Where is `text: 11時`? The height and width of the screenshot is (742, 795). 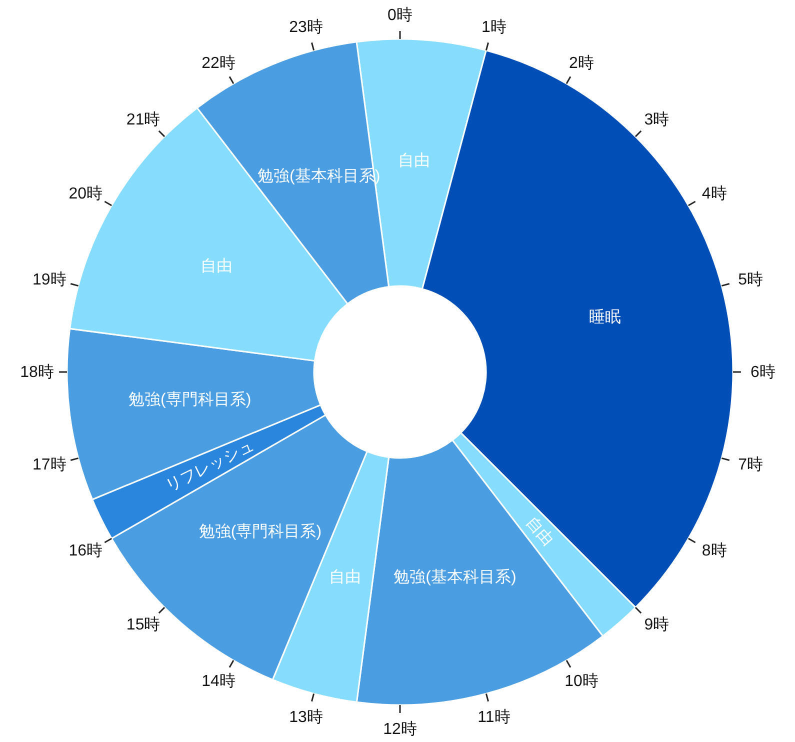
text: 11時 is located at coordinates (494, 717).